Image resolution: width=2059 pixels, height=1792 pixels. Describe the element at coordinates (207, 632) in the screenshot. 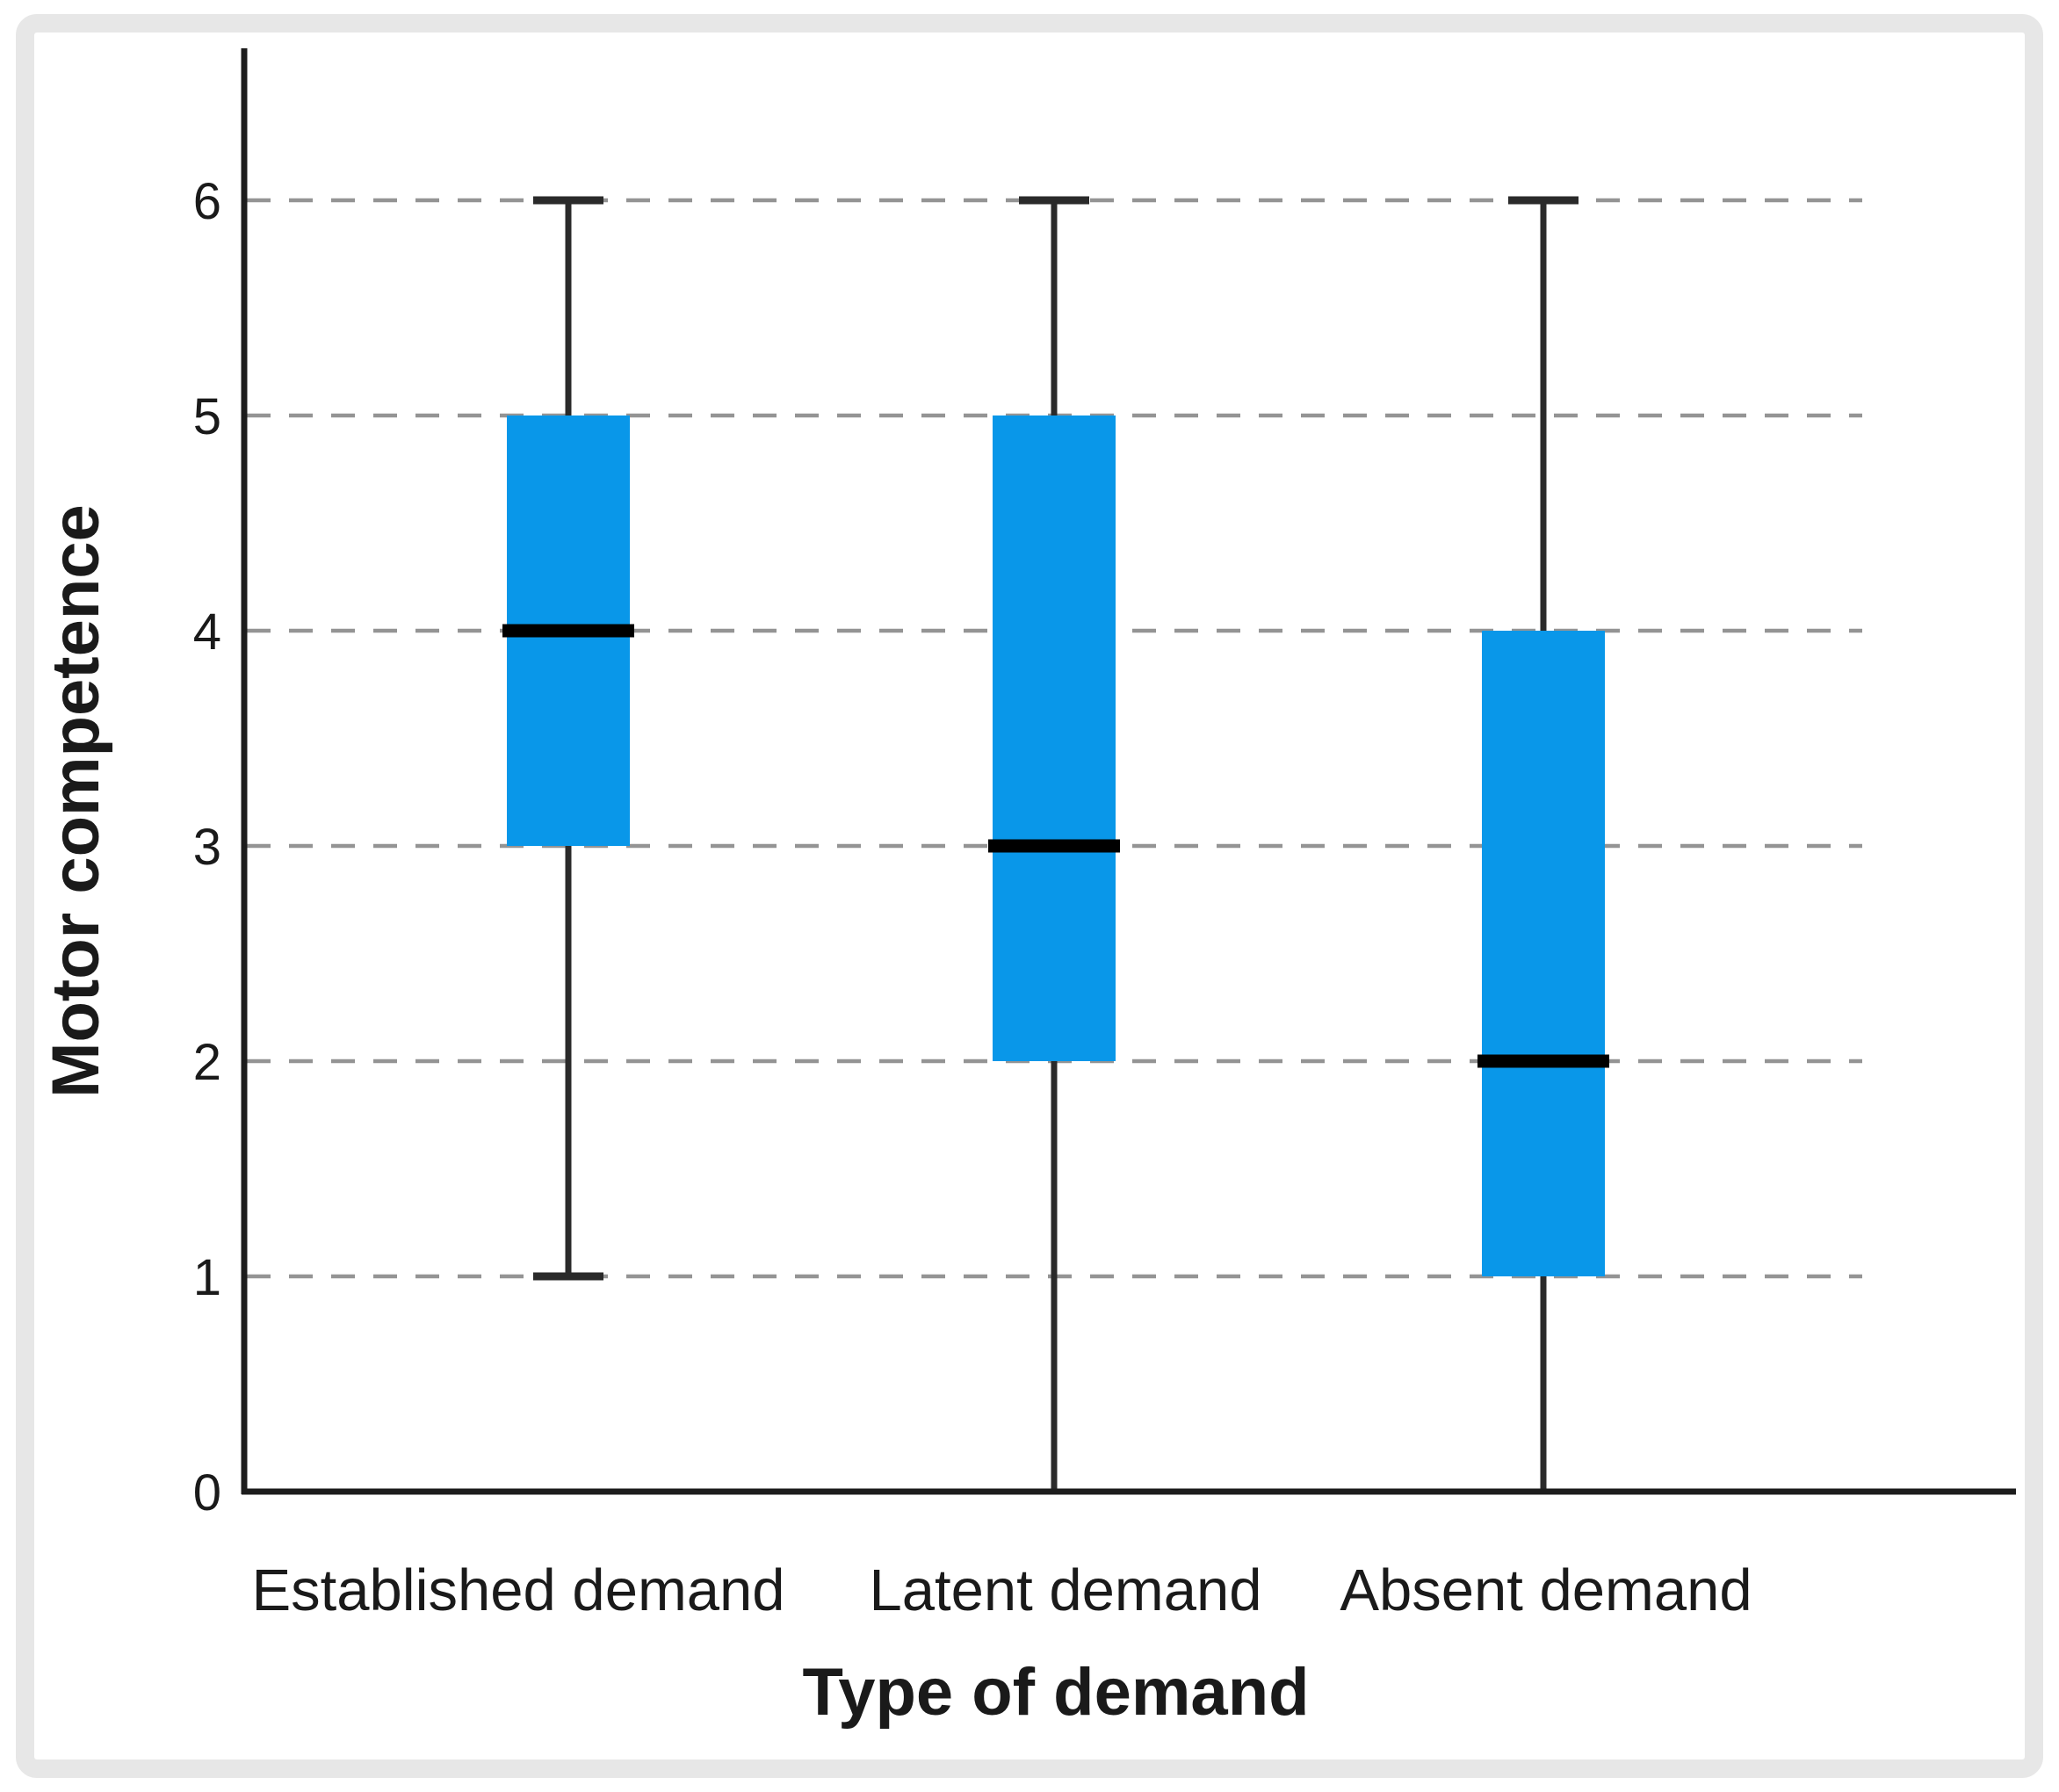

I see `y-tick-label-4: 4` at that location.